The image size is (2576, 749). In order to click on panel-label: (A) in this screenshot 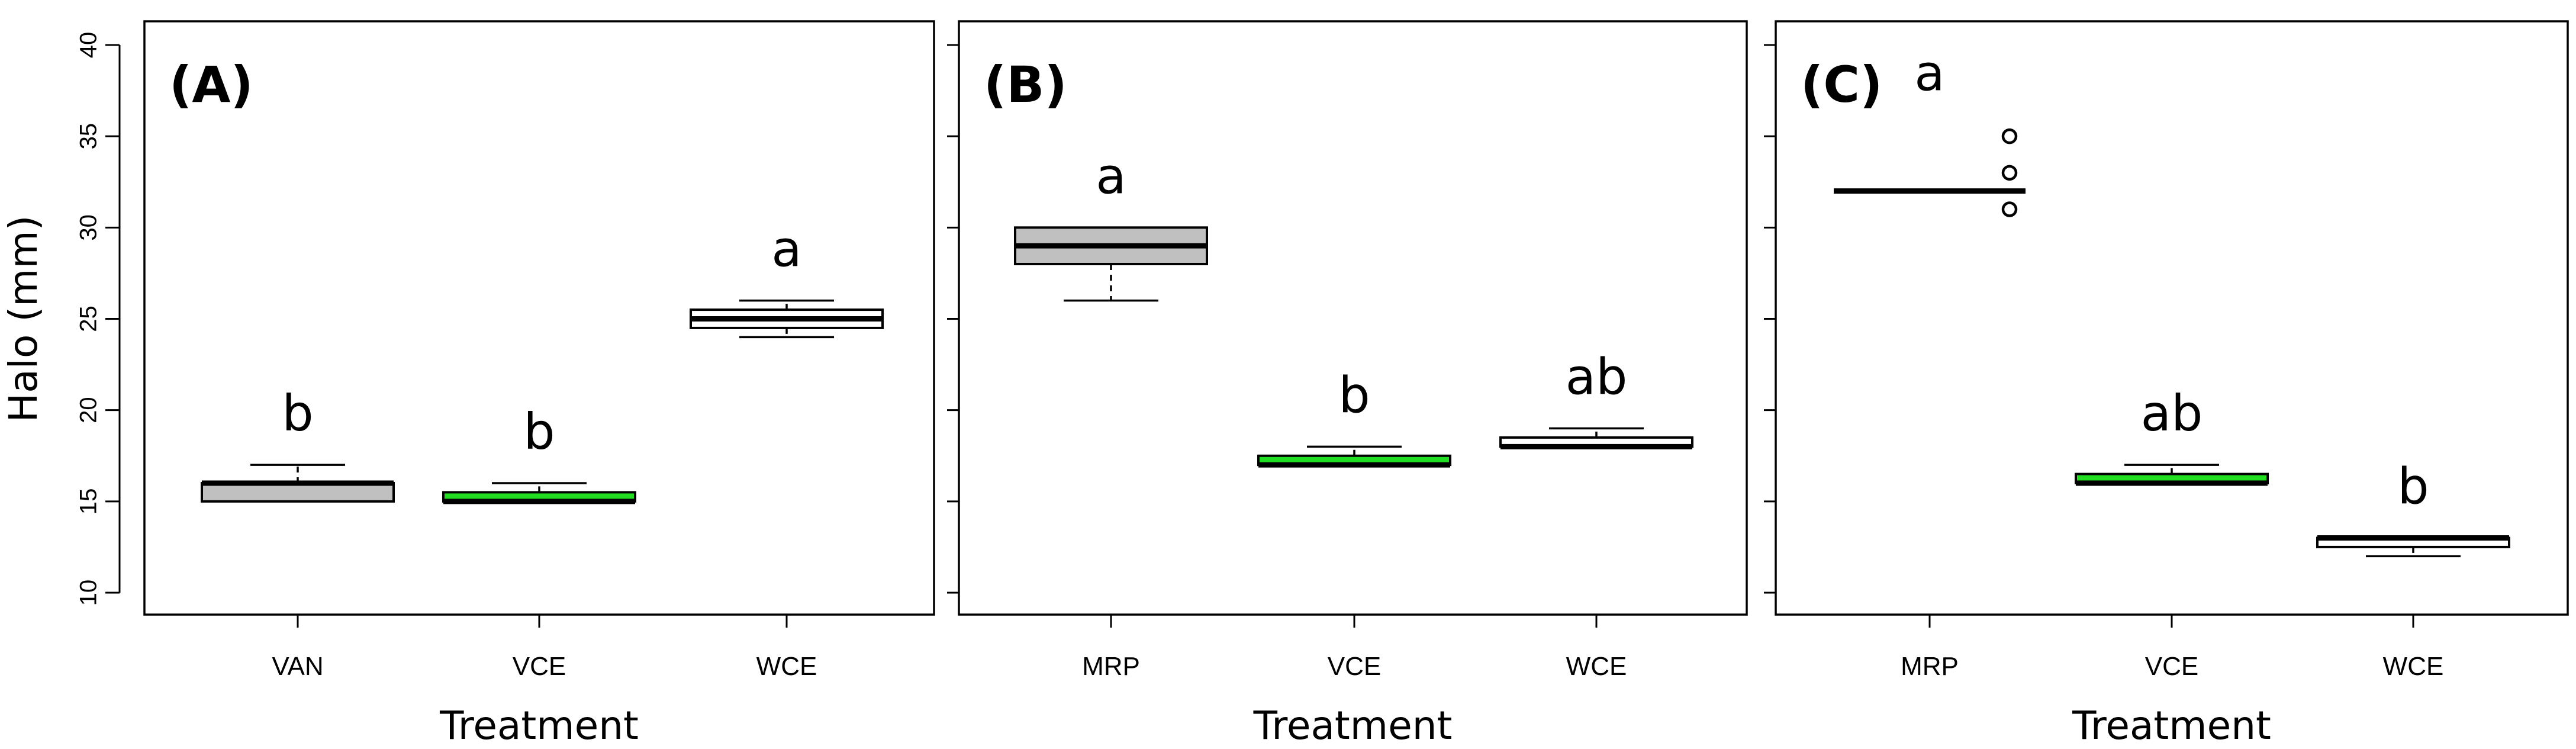, I will do `click(211, 85)`.